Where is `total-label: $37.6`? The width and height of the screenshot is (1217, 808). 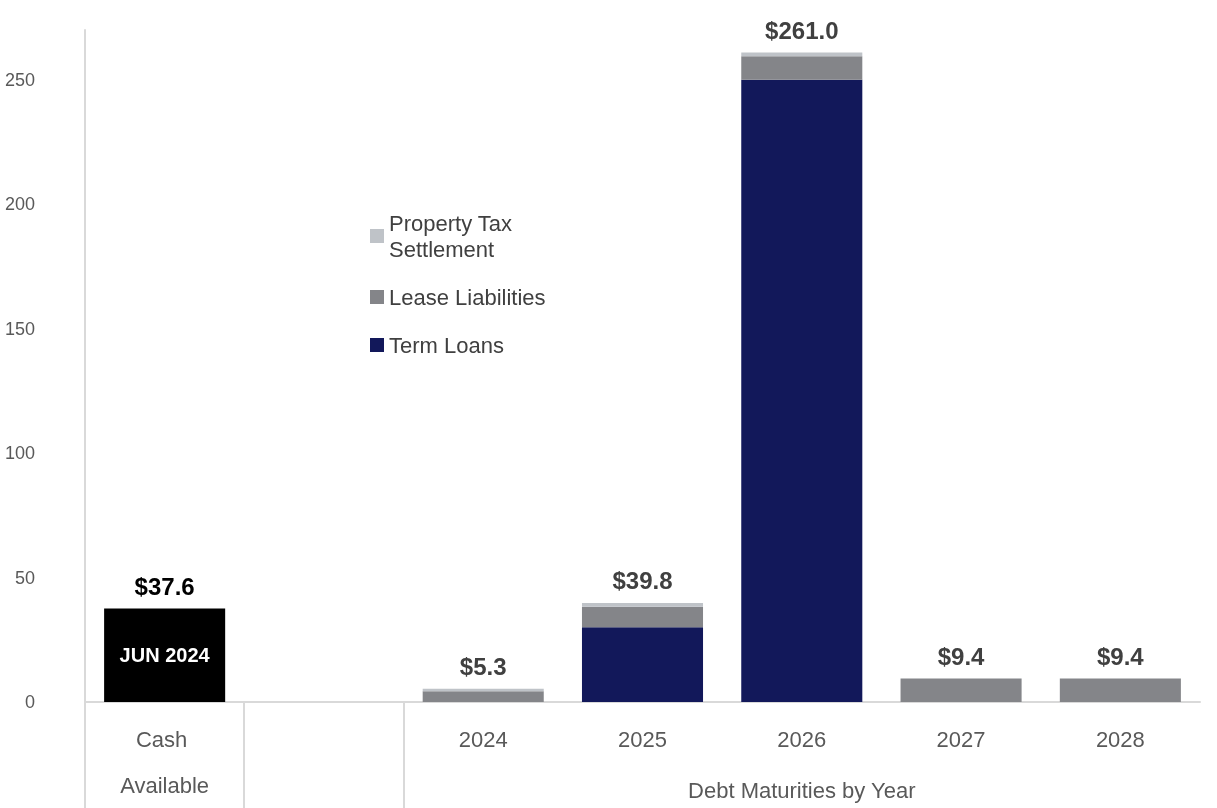 total-label: $37.6 is located at coordinates (164, 586).